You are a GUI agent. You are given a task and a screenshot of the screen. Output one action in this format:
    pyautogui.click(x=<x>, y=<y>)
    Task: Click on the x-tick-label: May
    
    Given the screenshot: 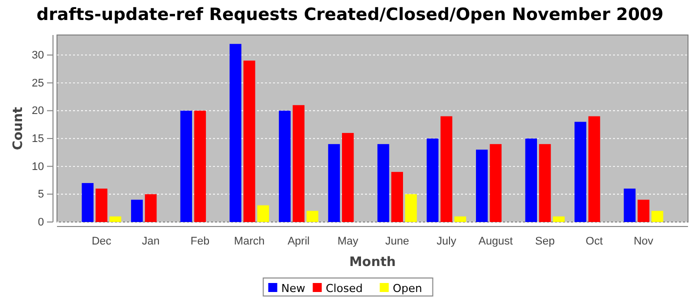 What is the action you would take?
    pyautogui.click(x=348, y=241)
    